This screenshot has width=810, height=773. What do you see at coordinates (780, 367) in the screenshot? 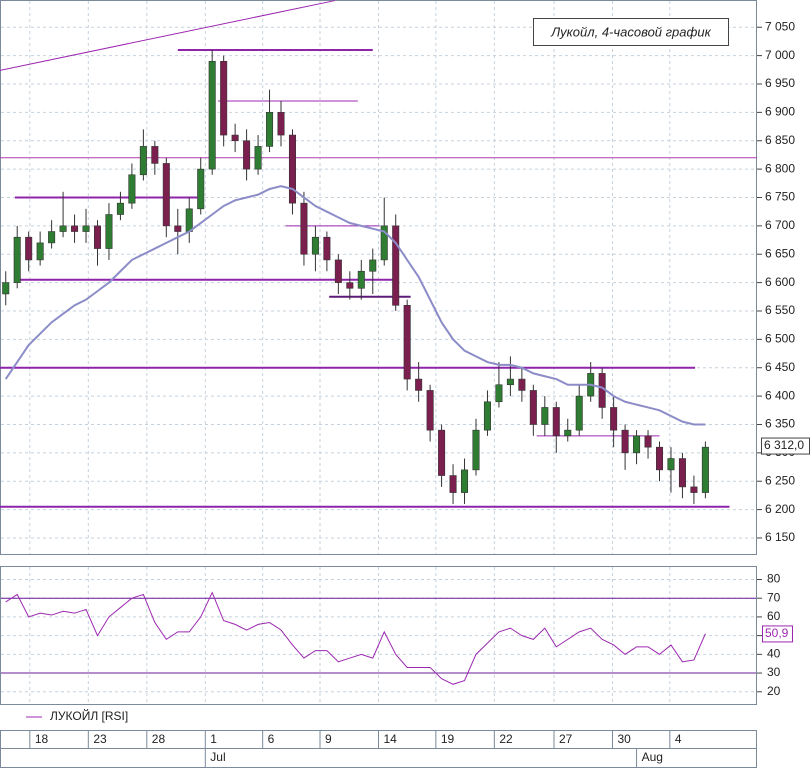
I see `y-tick-label: 6 450` at bounding box center [780, 367].